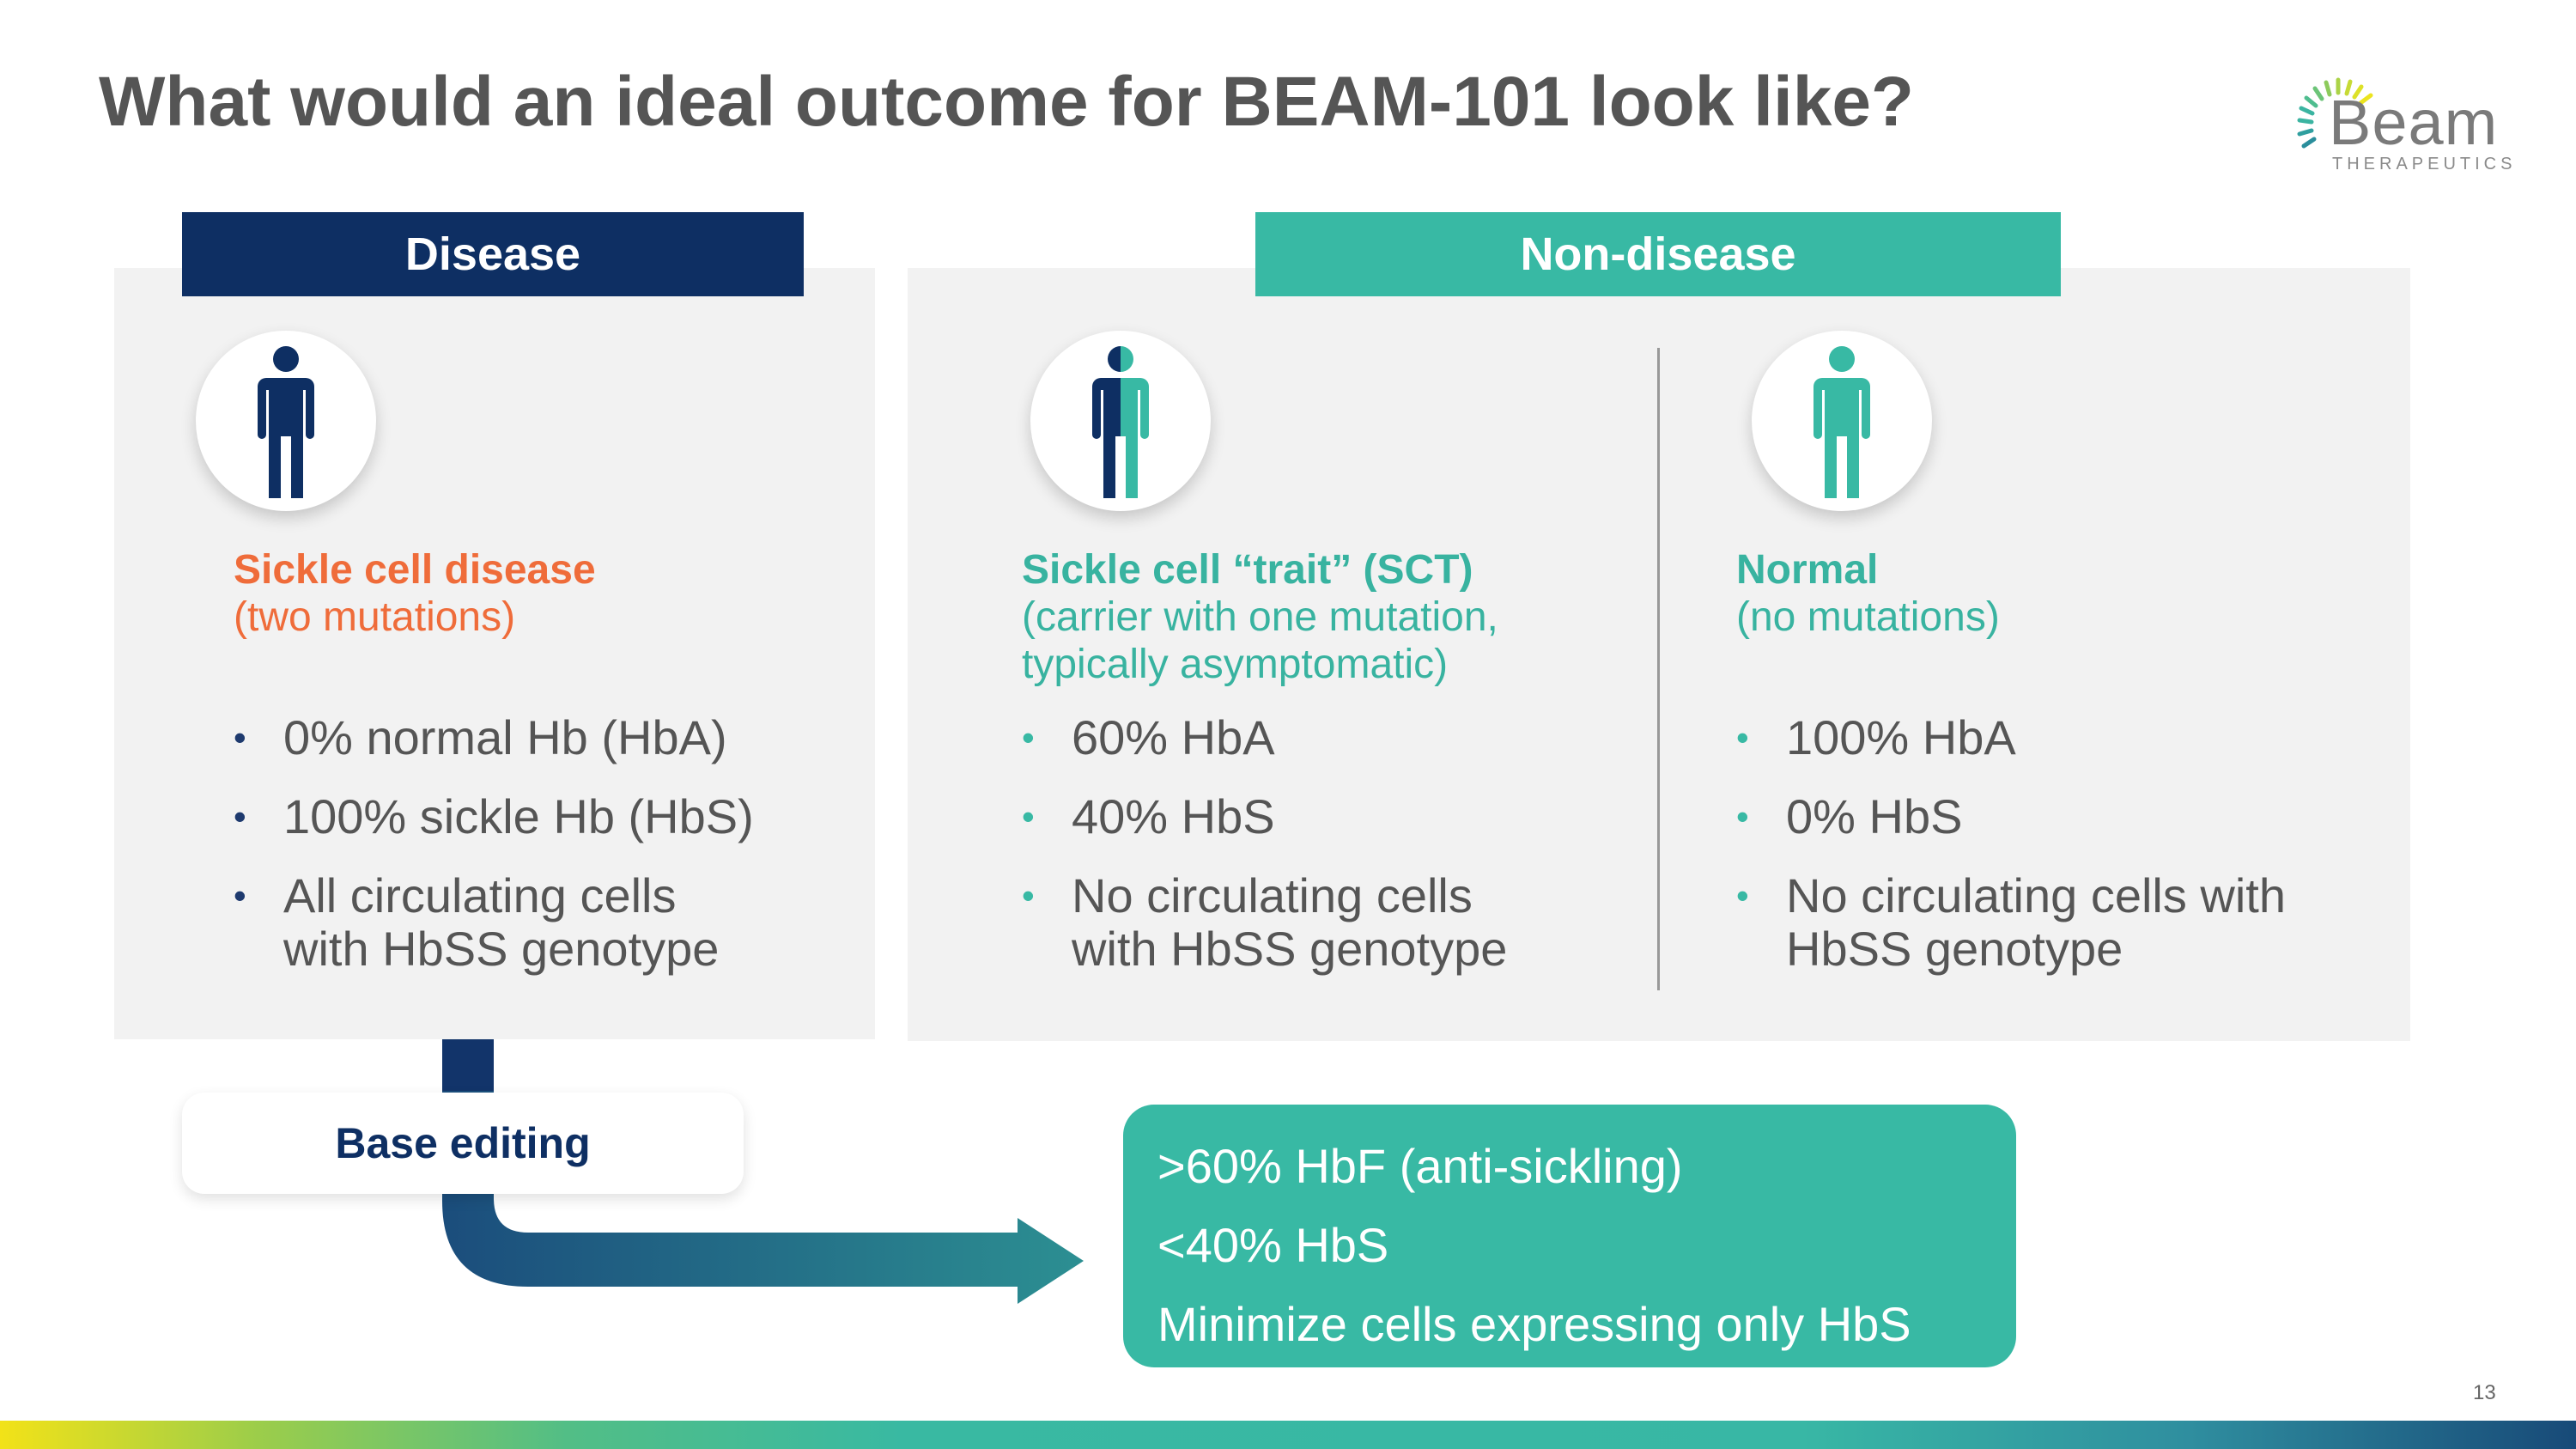  Describe the element at coordinates (1876, 737) in the screenshot. I see `list-item: • 100% HbA` at that location.